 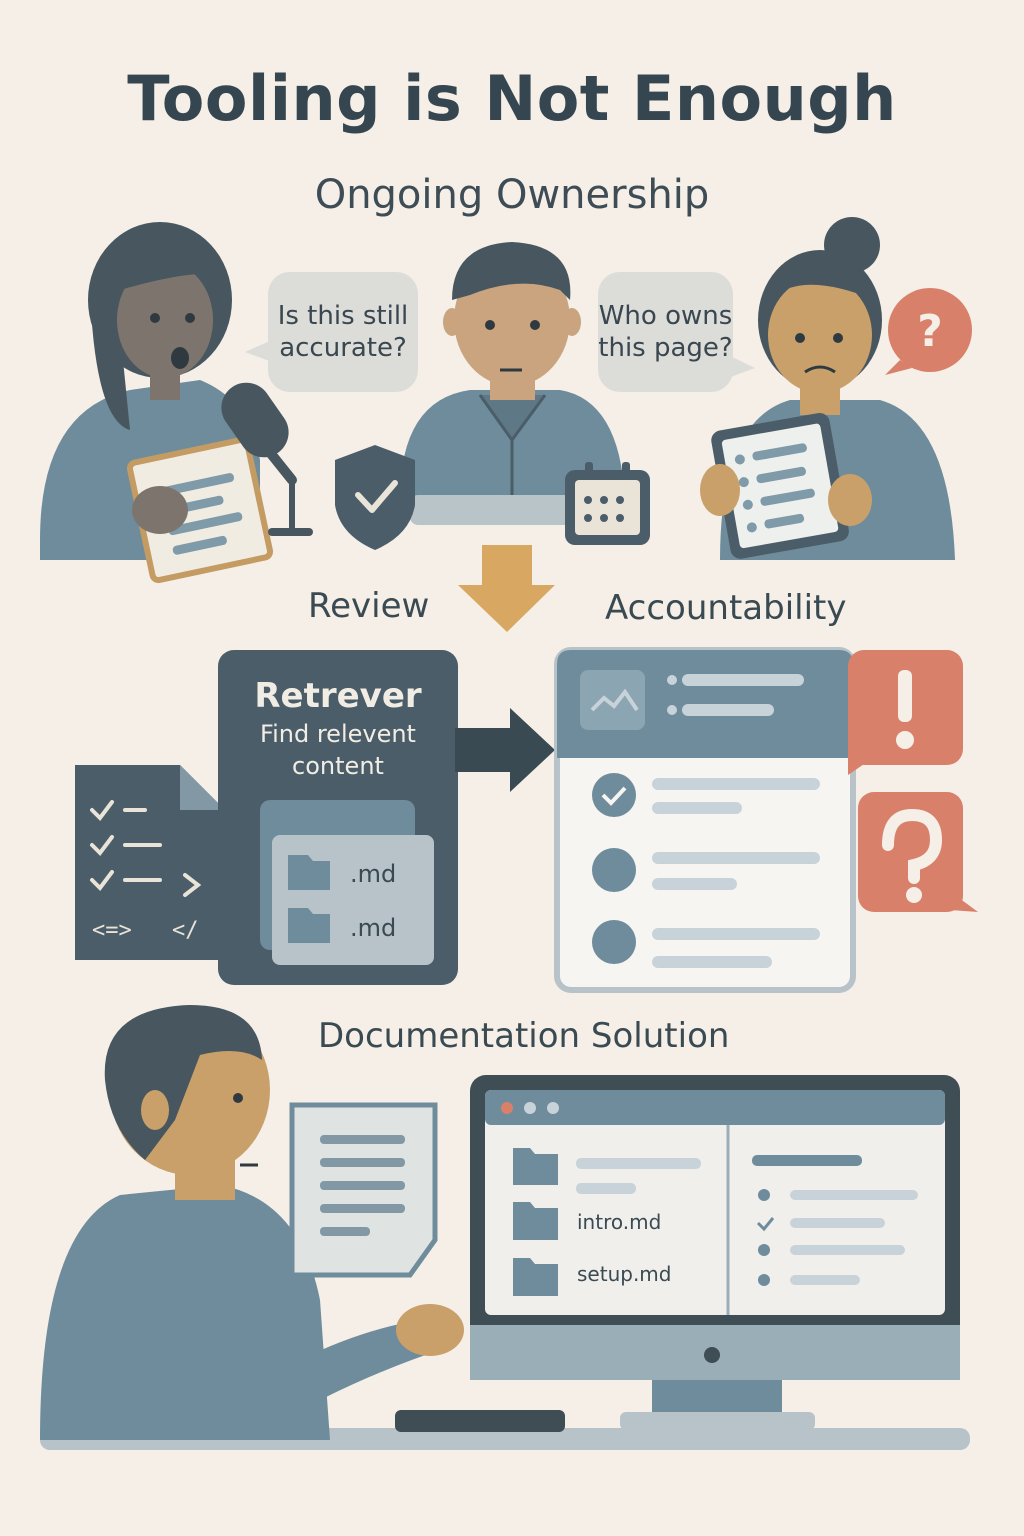 What do you see at coordinates (185, 930) in the screenshot?
I see `code-symbol-close-tag: </` at bounding box center [185, 930].